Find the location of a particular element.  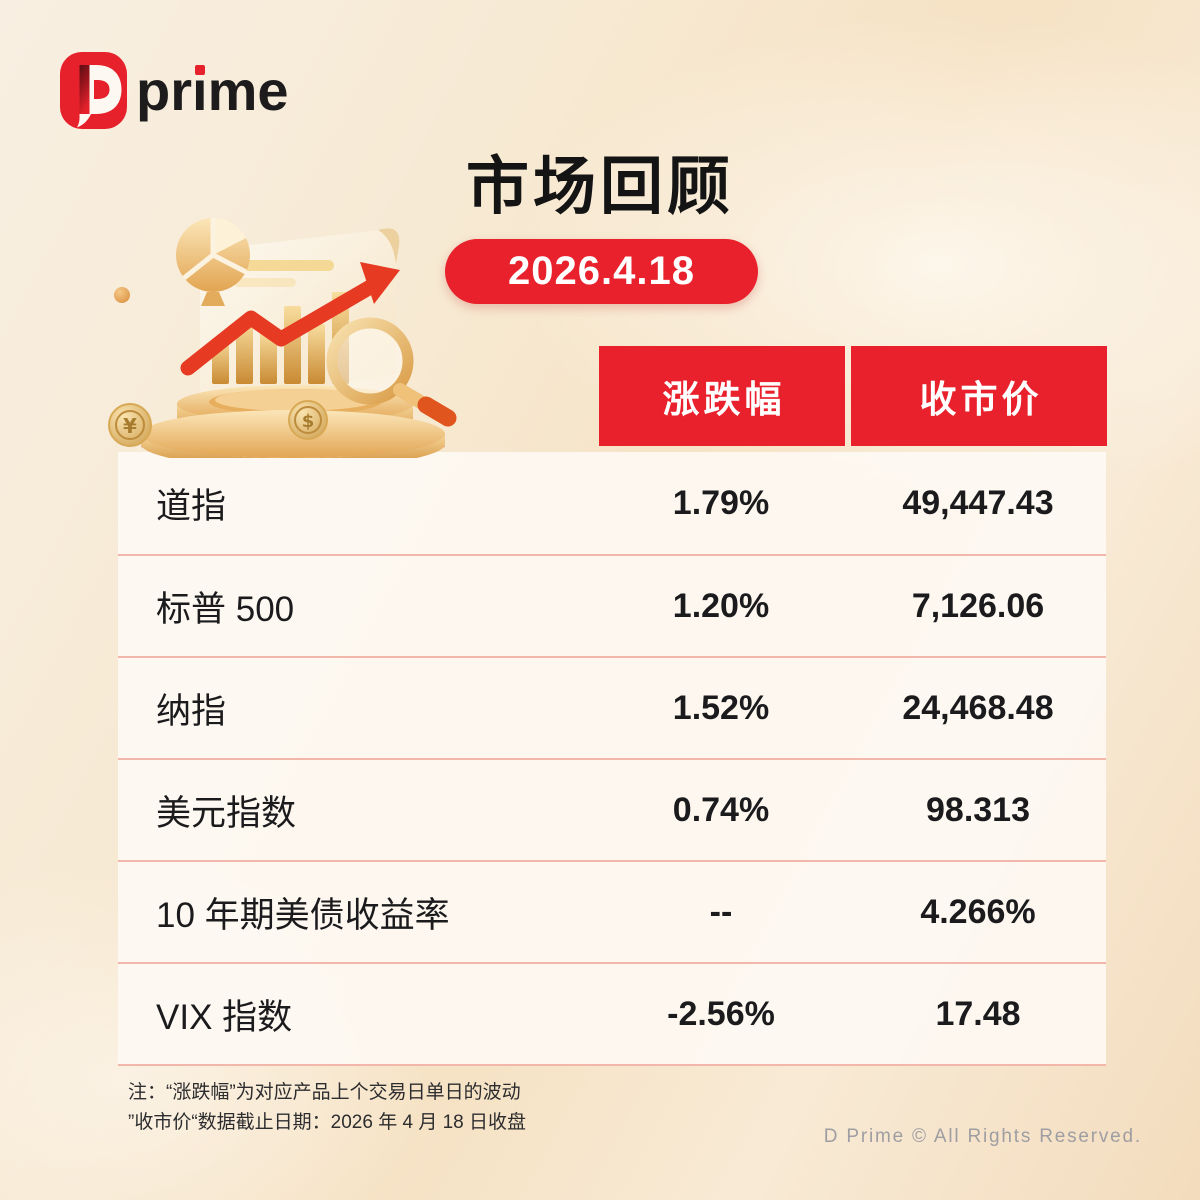

yen-coin-icon: ¥ is located at coordinates (130, 425).